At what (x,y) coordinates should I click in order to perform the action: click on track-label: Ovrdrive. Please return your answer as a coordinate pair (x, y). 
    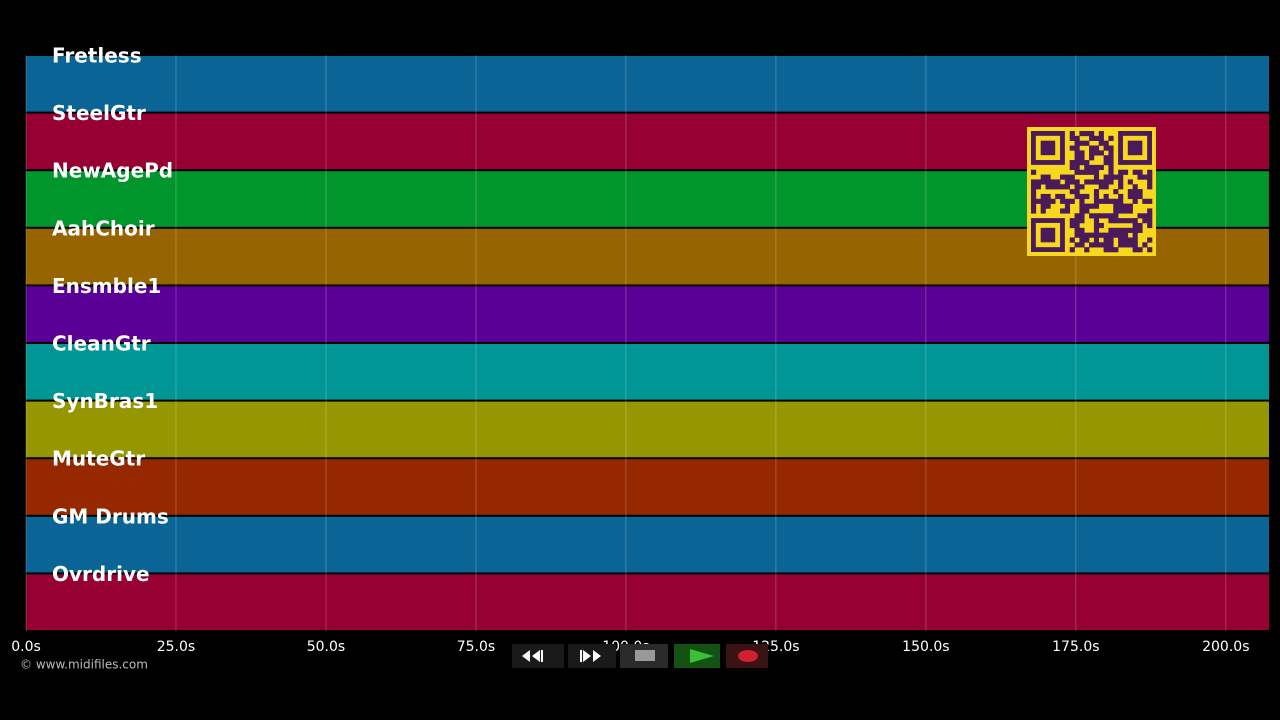
    Looking at the image, I should click on (101, 574).